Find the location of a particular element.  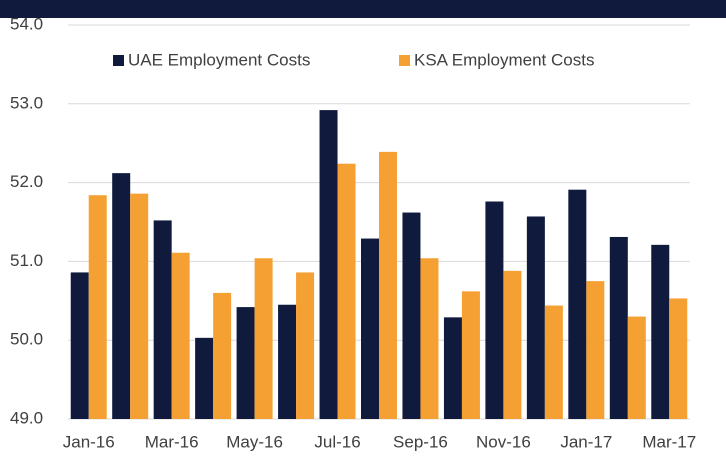

x-tick-label: Jul-16 is located at coordinates (337, 441).